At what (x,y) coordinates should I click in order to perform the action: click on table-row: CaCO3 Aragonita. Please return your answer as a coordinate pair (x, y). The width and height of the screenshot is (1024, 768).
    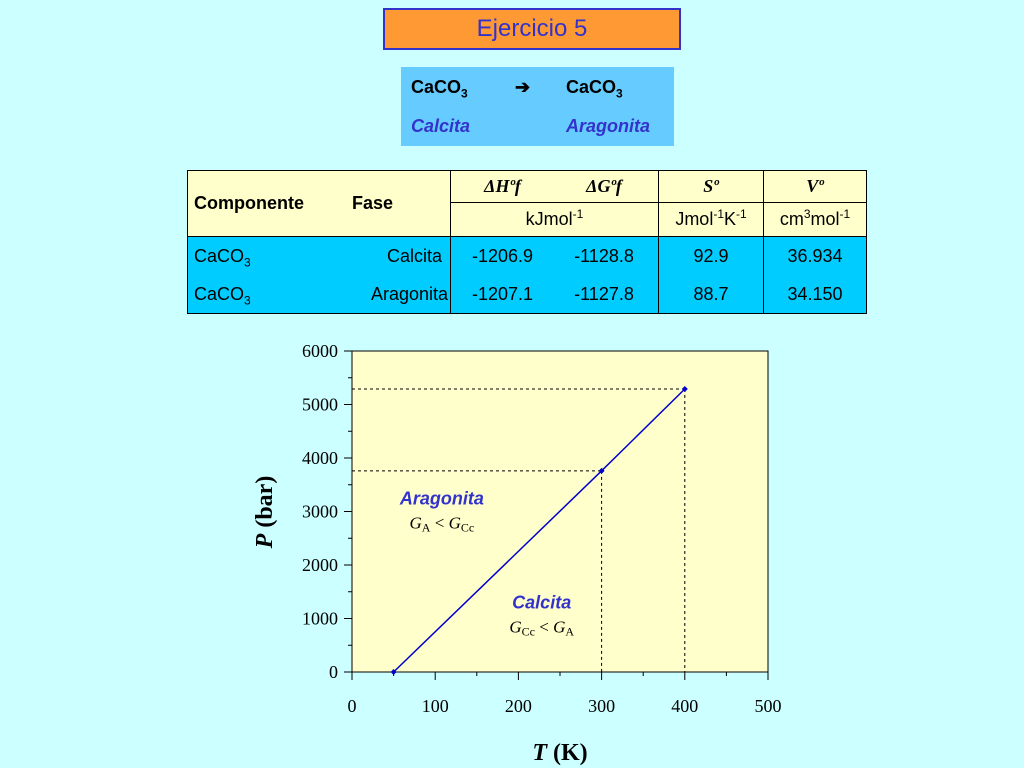
    Looking at the image, I should click on (319, 294).